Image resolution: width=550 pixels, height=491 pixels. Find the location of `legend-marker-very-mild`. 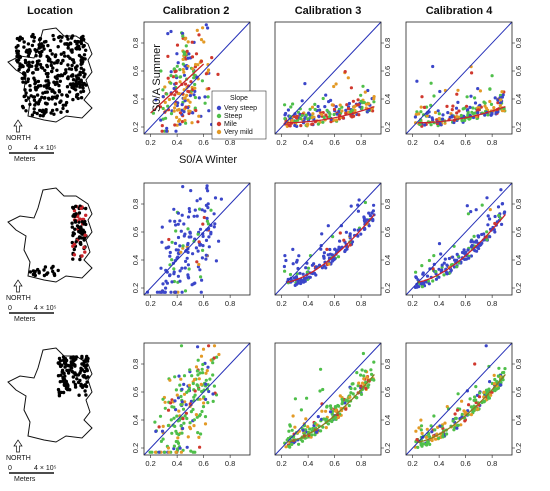

legend-marker-very-mild is located at coordinates (219, 132).